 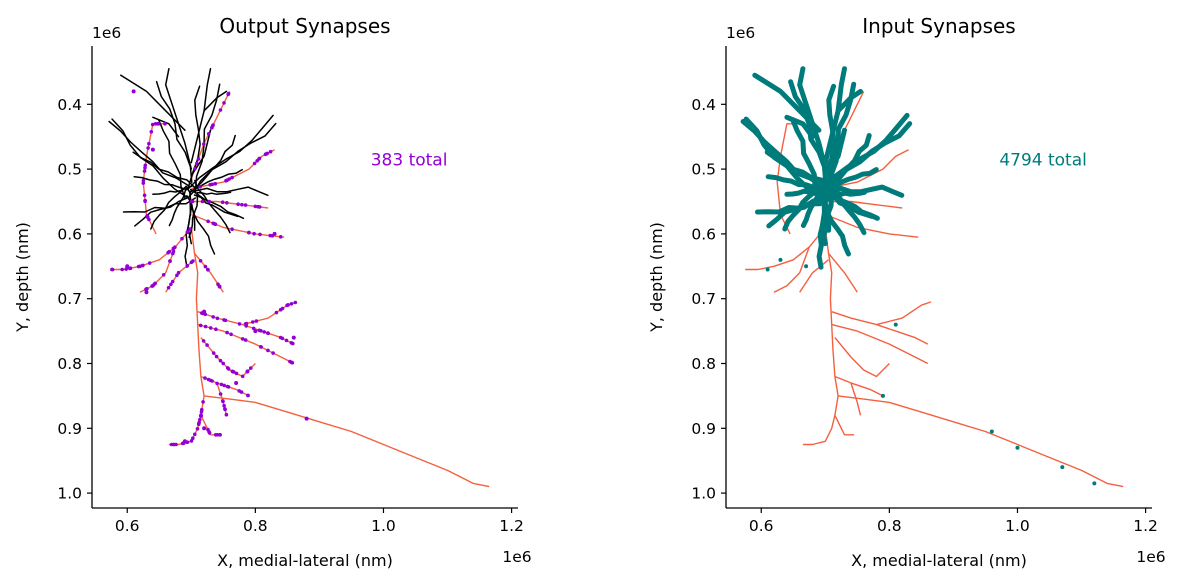 I want to click on y-tick-label: 0.9, so click(x=69, y=429).